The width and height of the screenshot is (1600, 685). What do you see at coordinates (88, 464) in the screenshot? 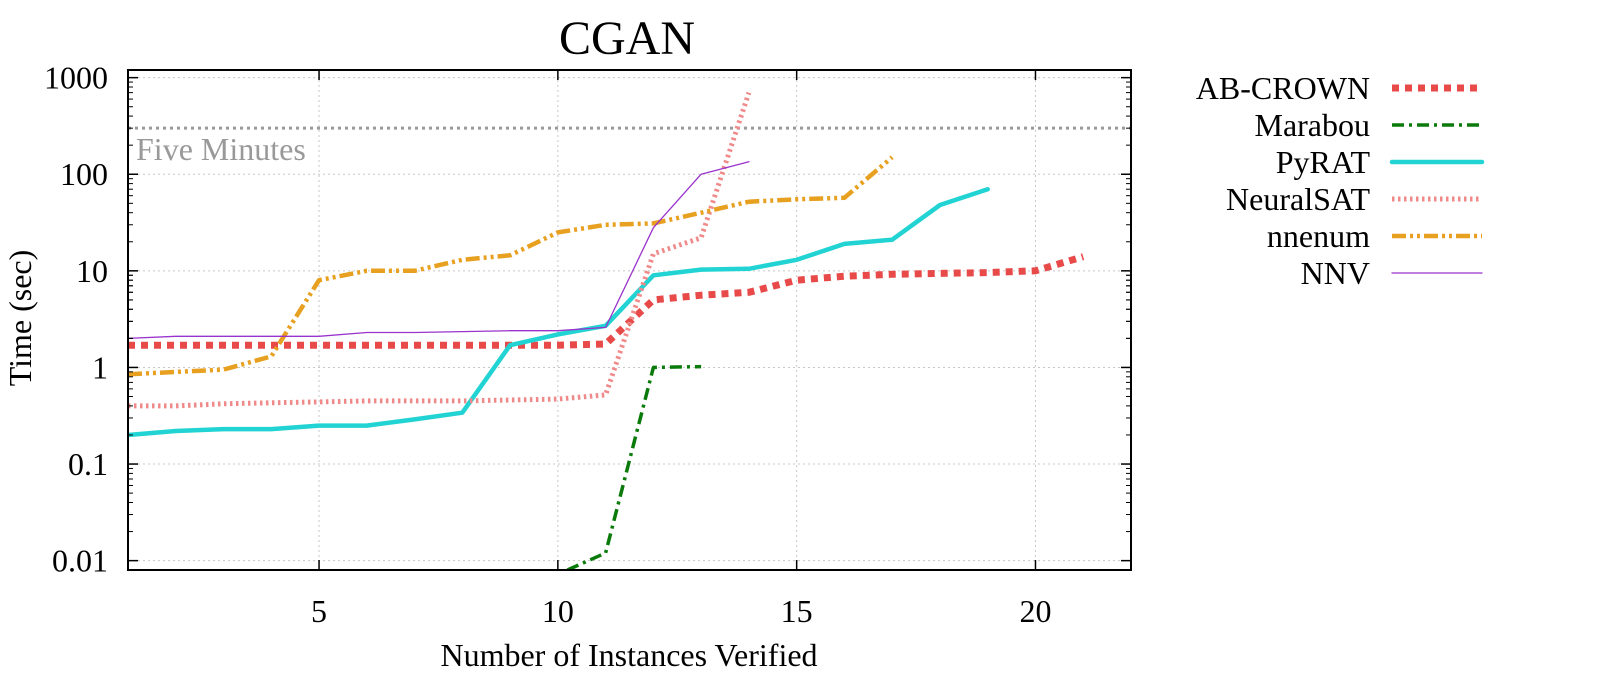
I see `y-tick-label: 0.1` at bounding box center [88, 464].